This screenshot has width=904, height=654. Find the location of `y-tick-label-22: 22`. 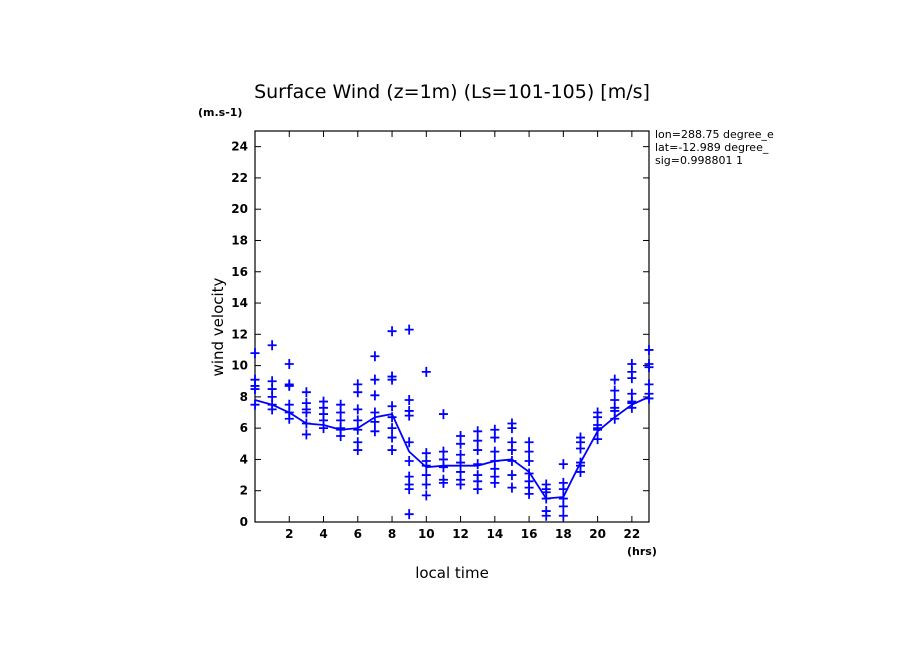

y-tick-label-22: 22 is located at coordinates (239, 178).